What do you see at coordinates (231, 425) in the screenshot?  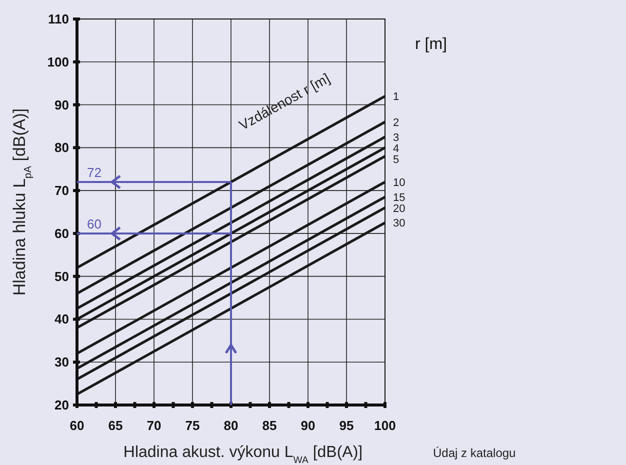 I see `x-tick-label: 80` at bounding box center [231, 425].